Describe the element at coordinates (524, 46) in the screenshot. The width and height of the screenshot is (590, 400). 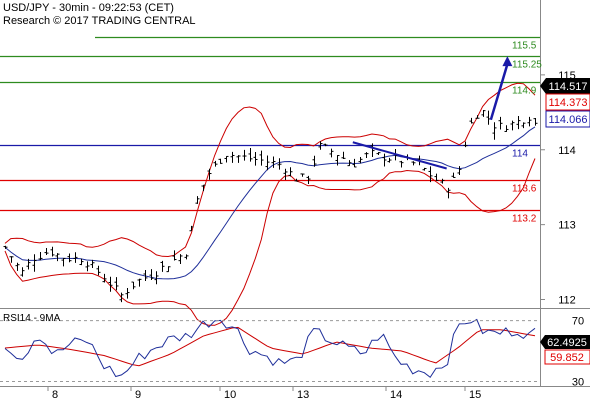
I see `level-label-0: 115.5` at that location.